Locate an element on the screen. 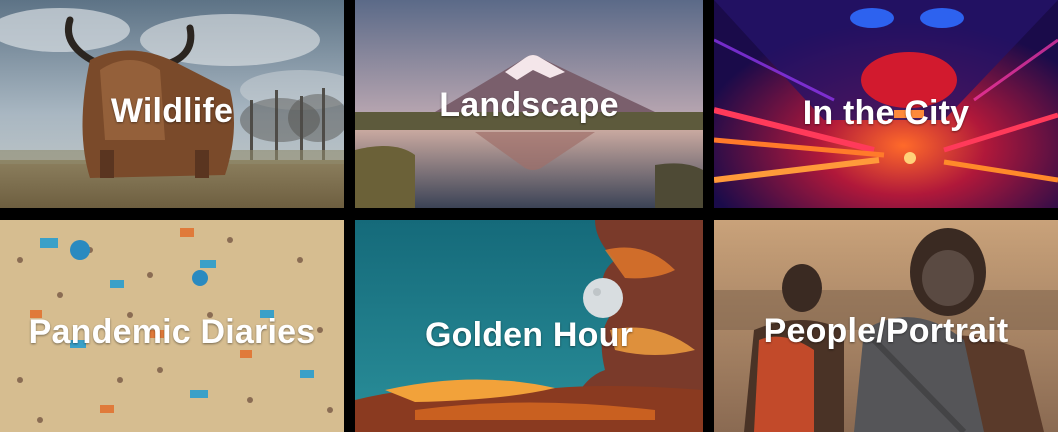  category-label: Landscape is located at coordinates (529, 105).